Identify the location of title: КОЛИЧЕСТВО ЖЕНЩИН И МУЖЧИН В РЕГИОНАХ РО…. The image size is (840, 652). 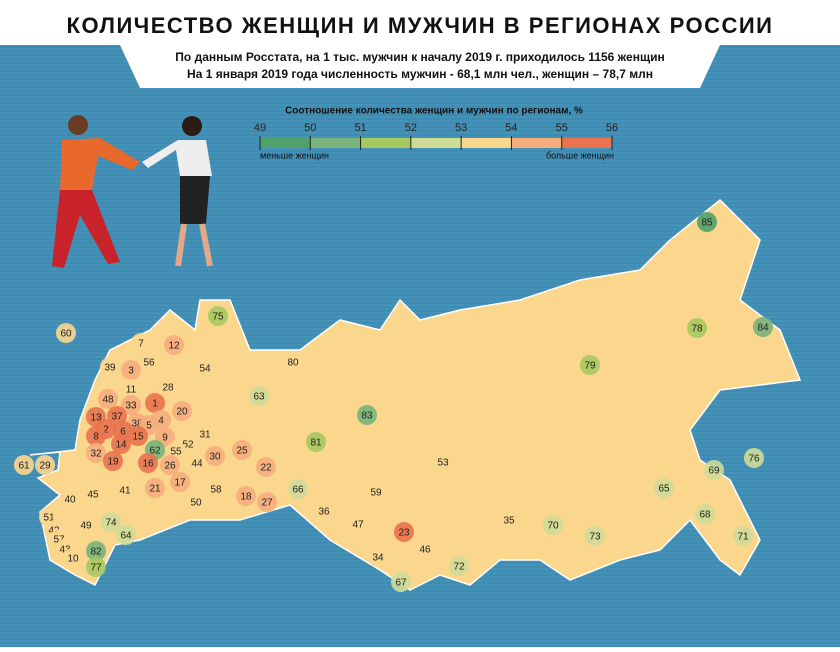
(420, 25).